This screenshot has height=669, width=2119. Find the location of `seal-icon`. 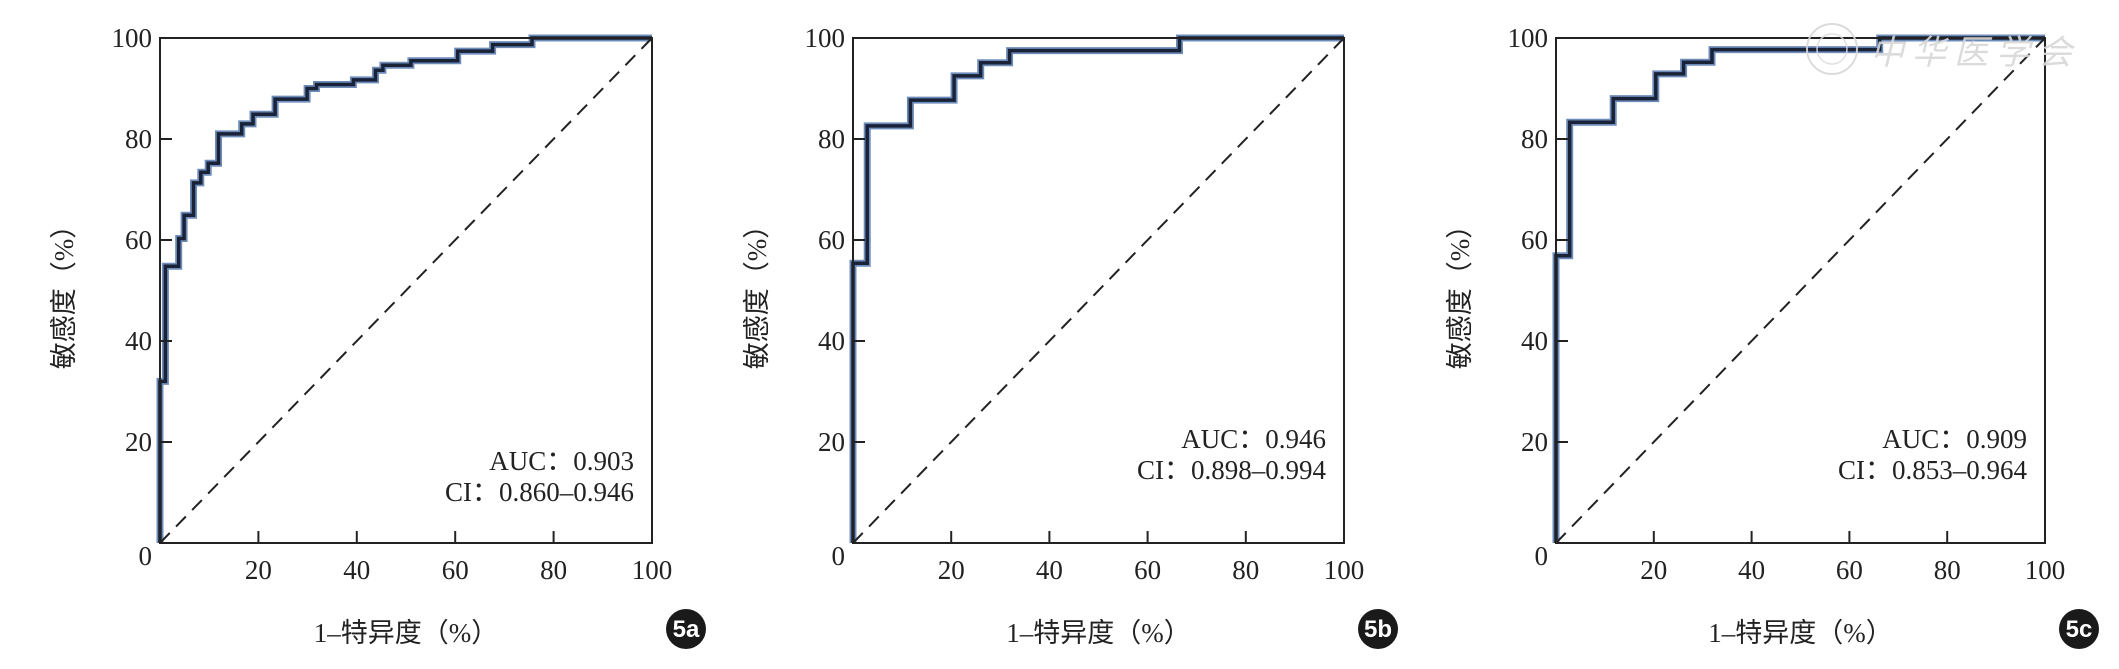

seal-icon is located at coordinates (1832, 49).